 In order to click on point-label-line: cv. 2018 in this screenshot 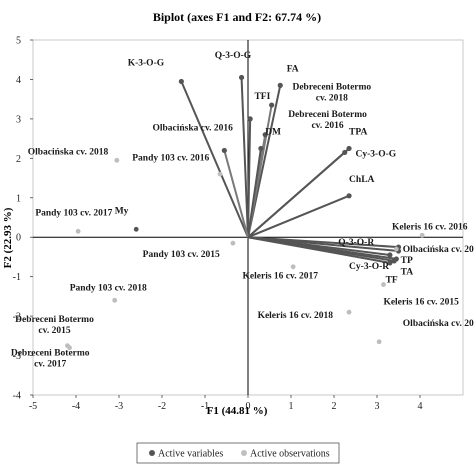, I will do `click(332, 98)`.